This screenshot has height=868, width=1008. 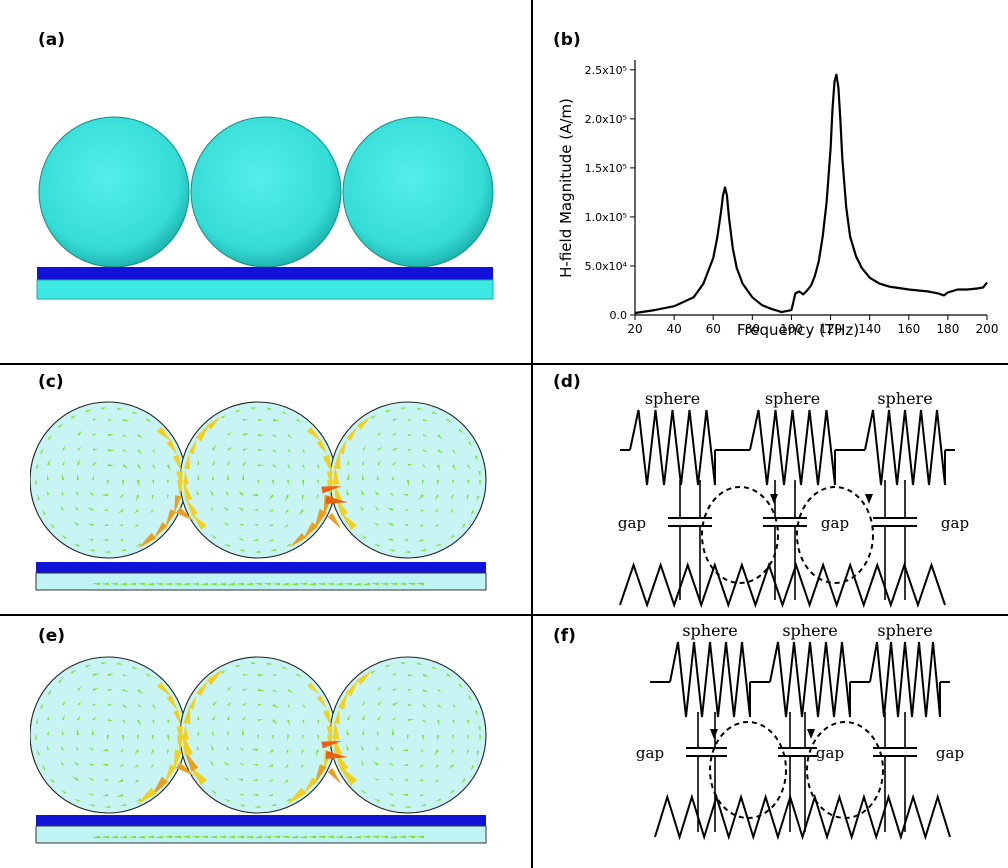 I want to click on y-tick-label: 1.0x10⁵, so click(x=606, y=217).